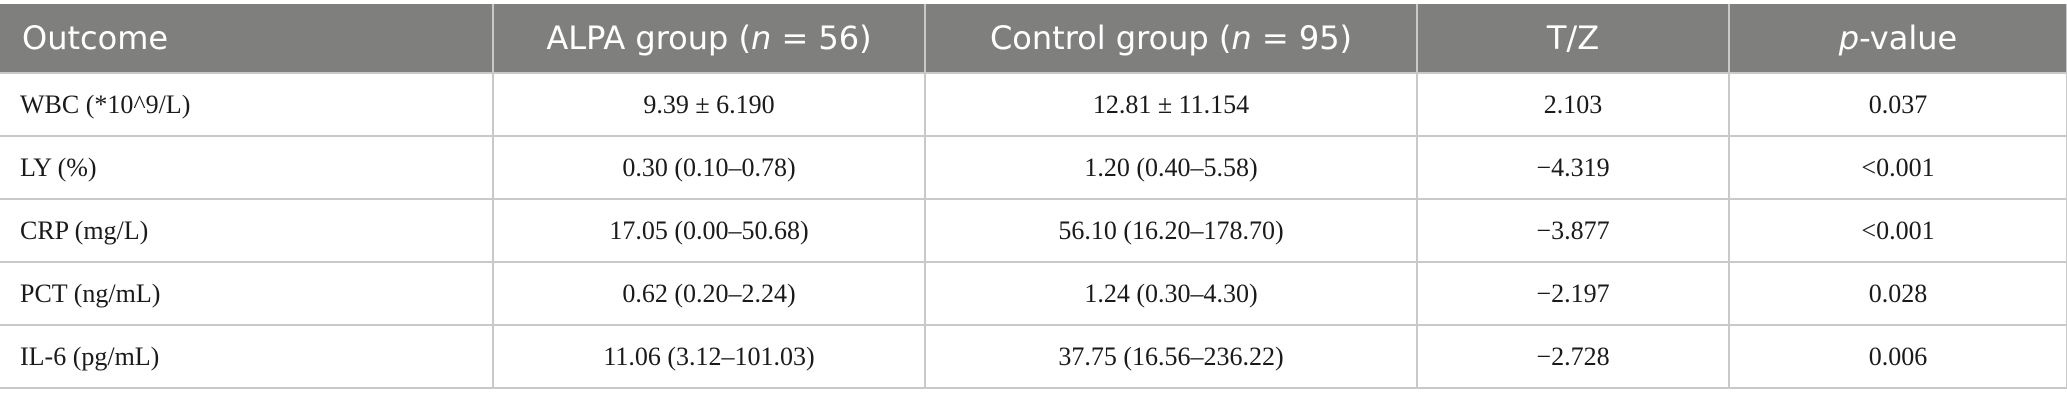 The height and width of the screenshot is (402, 2067). Describe the element at coordinates (246, 356) in the screenshot. I see `outcome-cell: IL-6 (pg/mL)` at that location.